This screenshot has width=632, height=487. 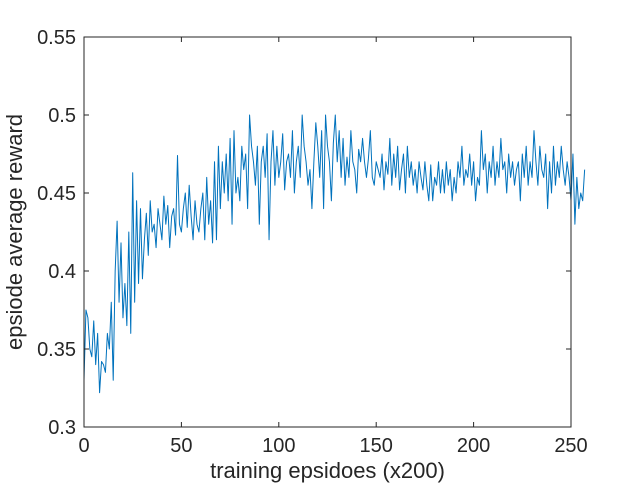 I want to click on y-axis-label: epsiode average reward, so click(x=14, y=232).